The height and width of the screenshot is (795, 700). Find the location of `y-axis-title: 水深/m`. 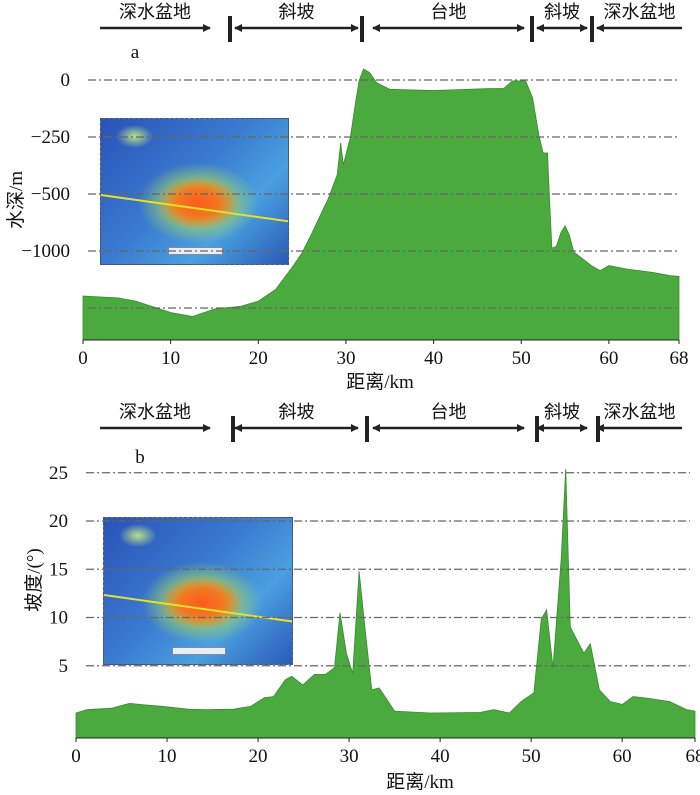

y-axis-title: 水深/m is located at coordinates (16, 200).